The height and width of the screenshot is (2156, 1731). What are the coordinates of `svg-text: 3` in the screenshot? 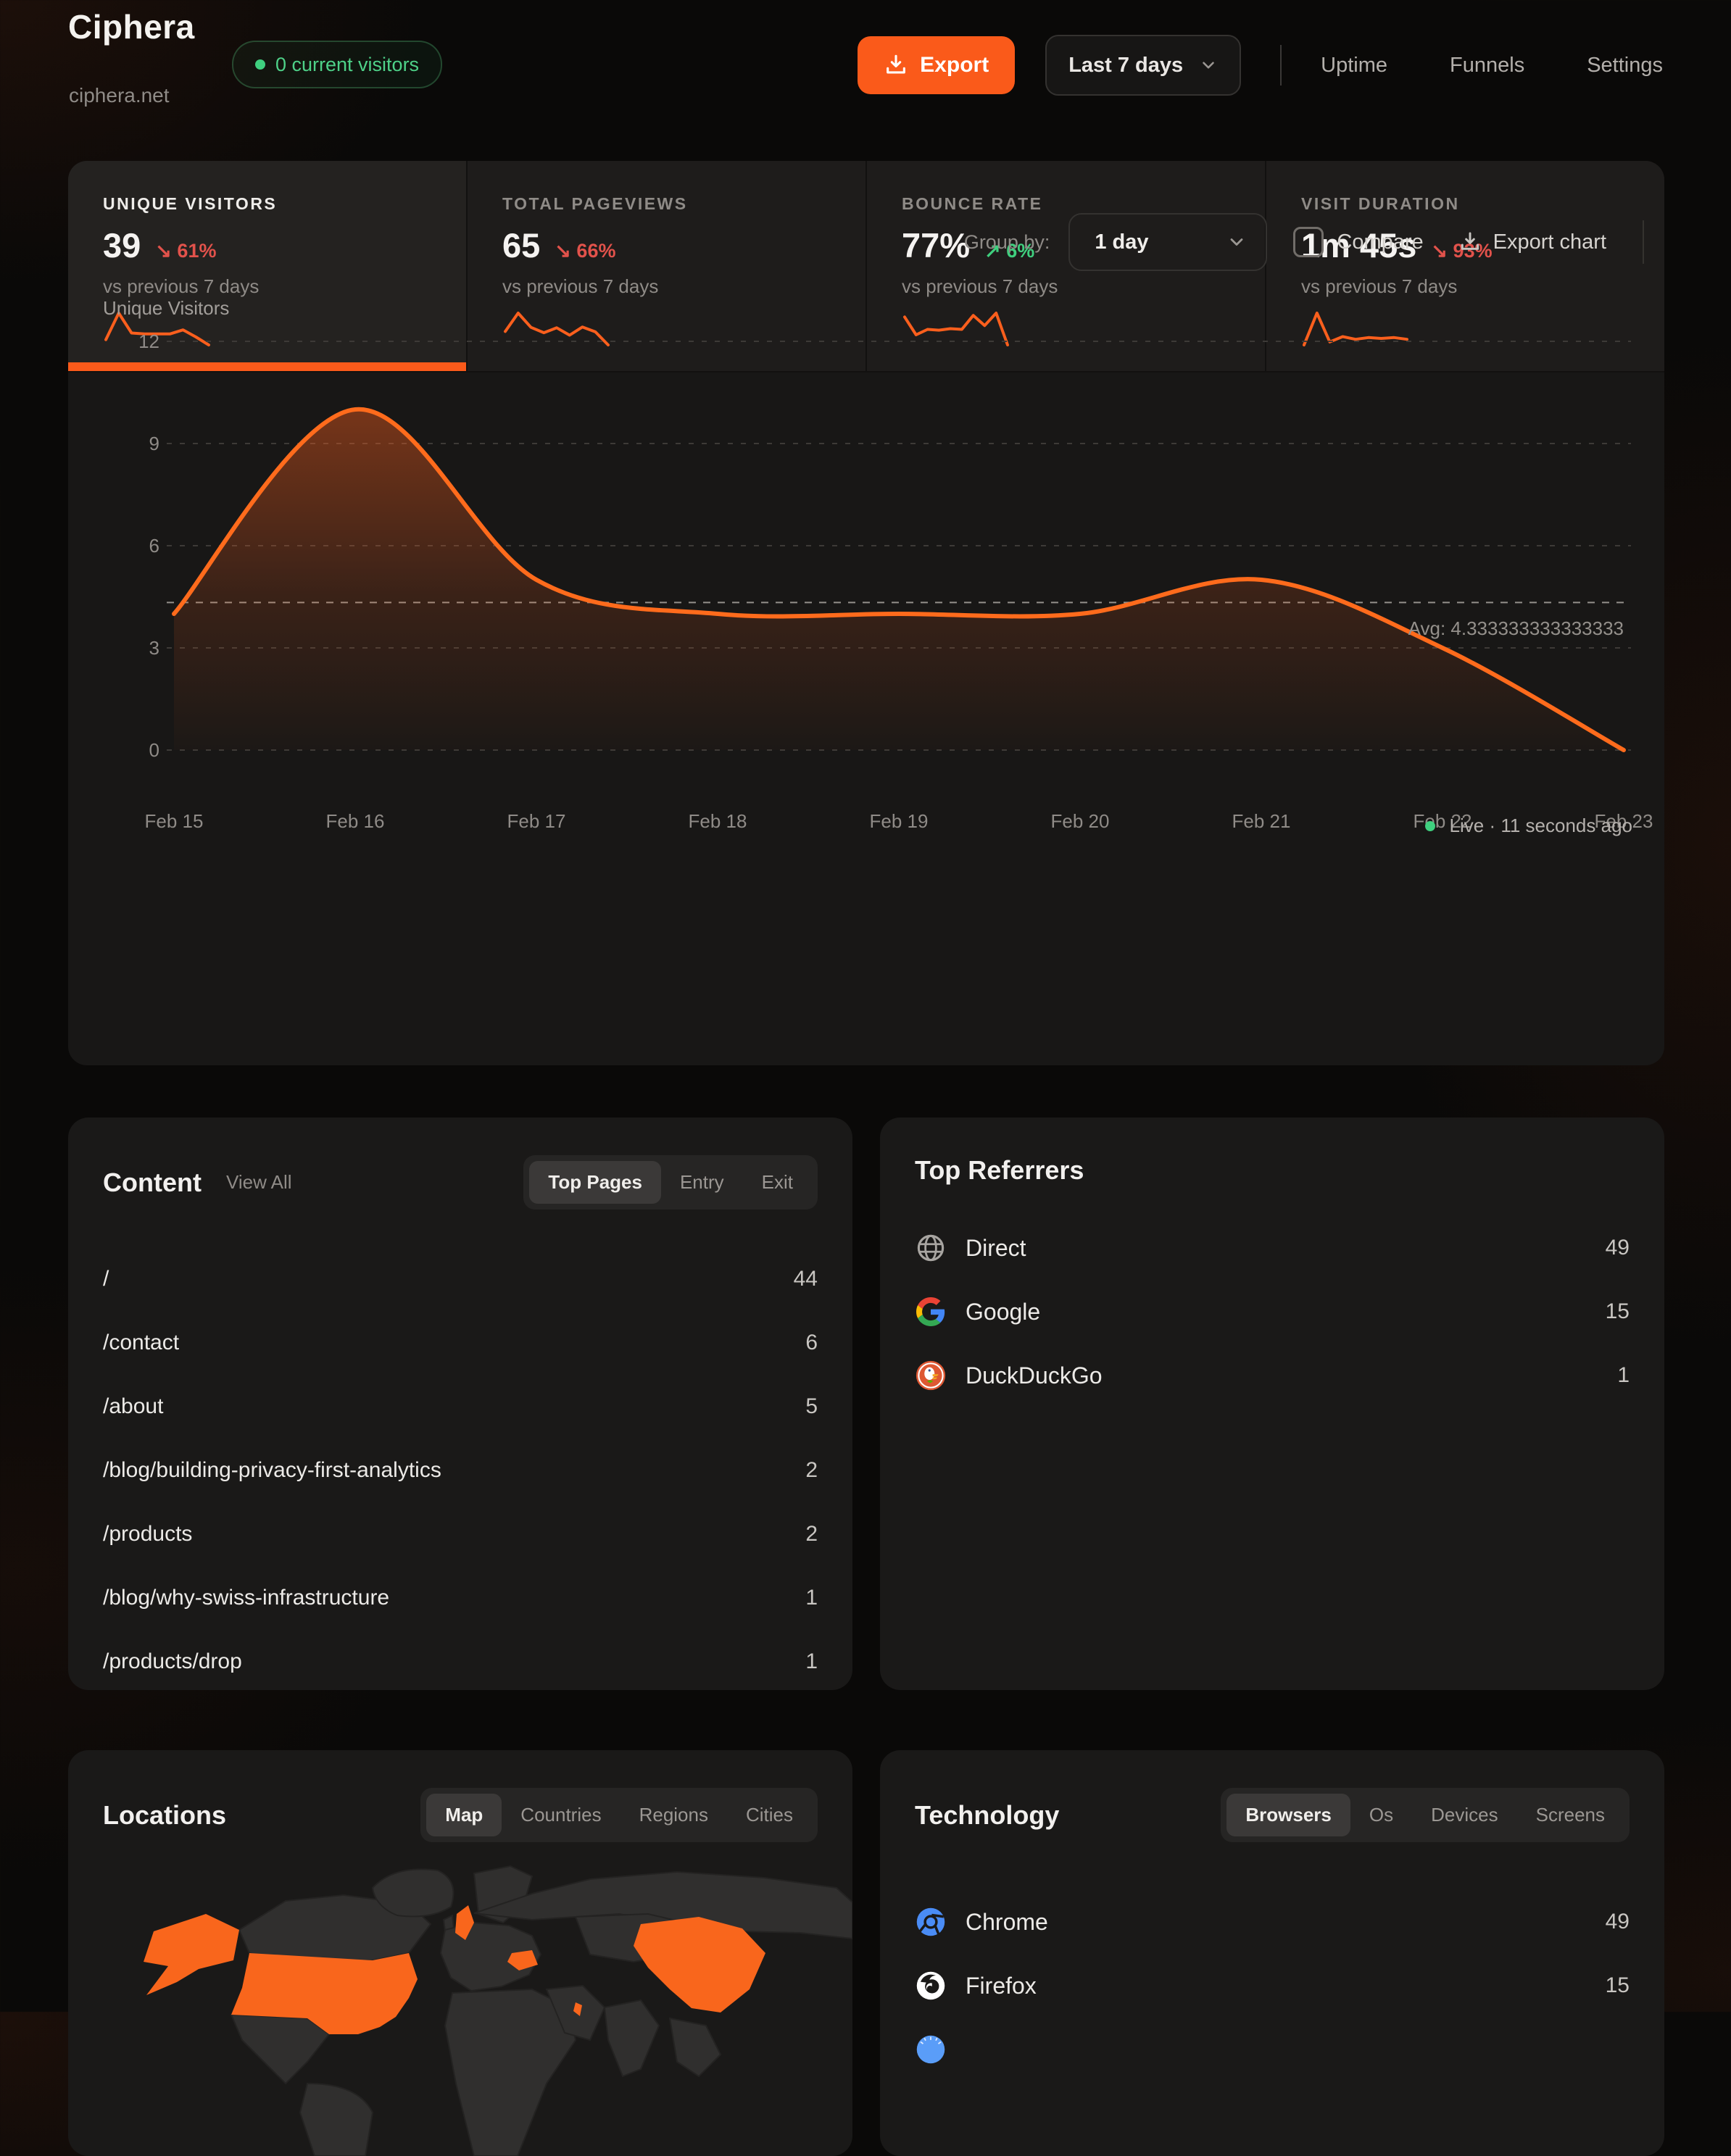 It's located at (154, 648).